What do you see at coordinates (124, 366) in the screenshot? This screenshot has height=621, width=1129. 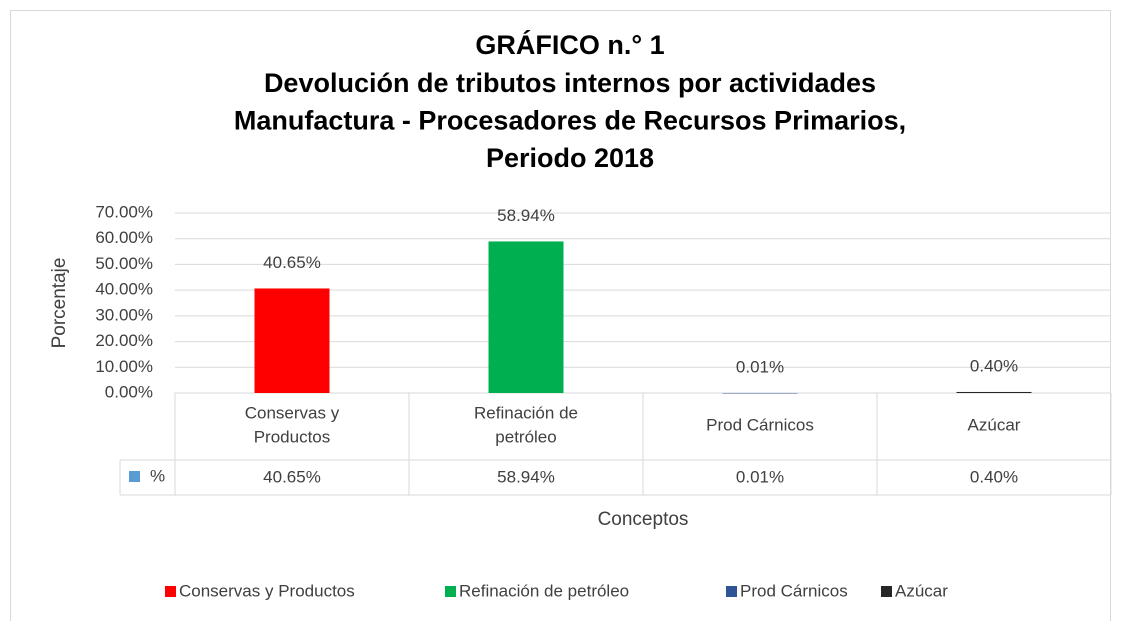 I see `y-tick-label: 10.00%` at bounding box center [124, 366].